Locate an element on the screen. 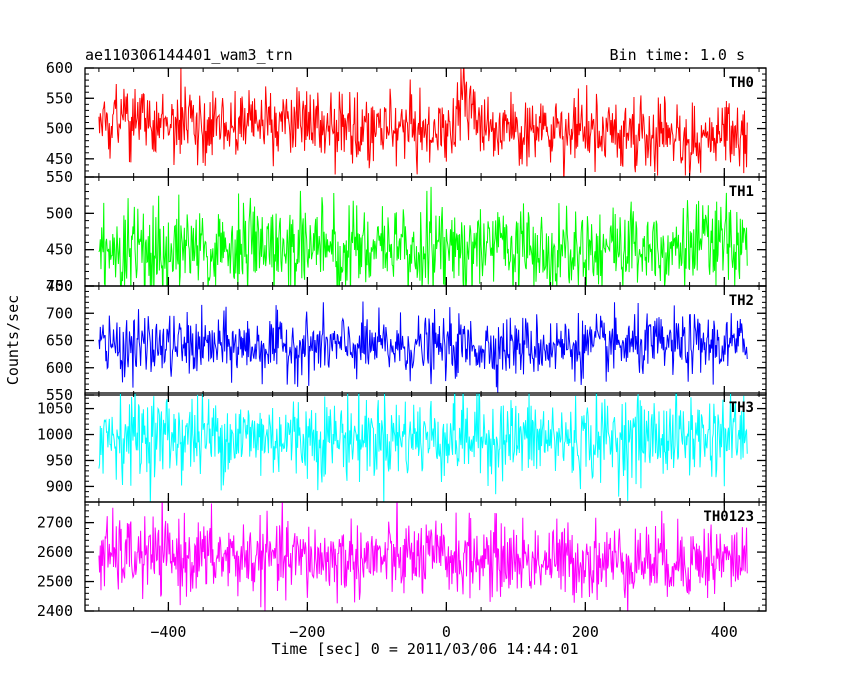  bin-time-label: Bin time: 1.0 s is located at coordinates (677, 55).